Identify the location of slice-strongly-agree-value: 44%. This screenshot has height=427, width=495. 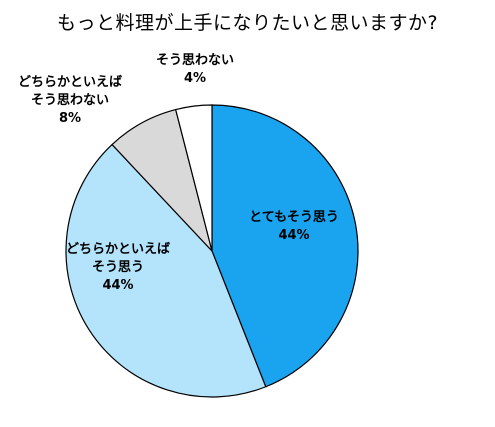
(293, 235).